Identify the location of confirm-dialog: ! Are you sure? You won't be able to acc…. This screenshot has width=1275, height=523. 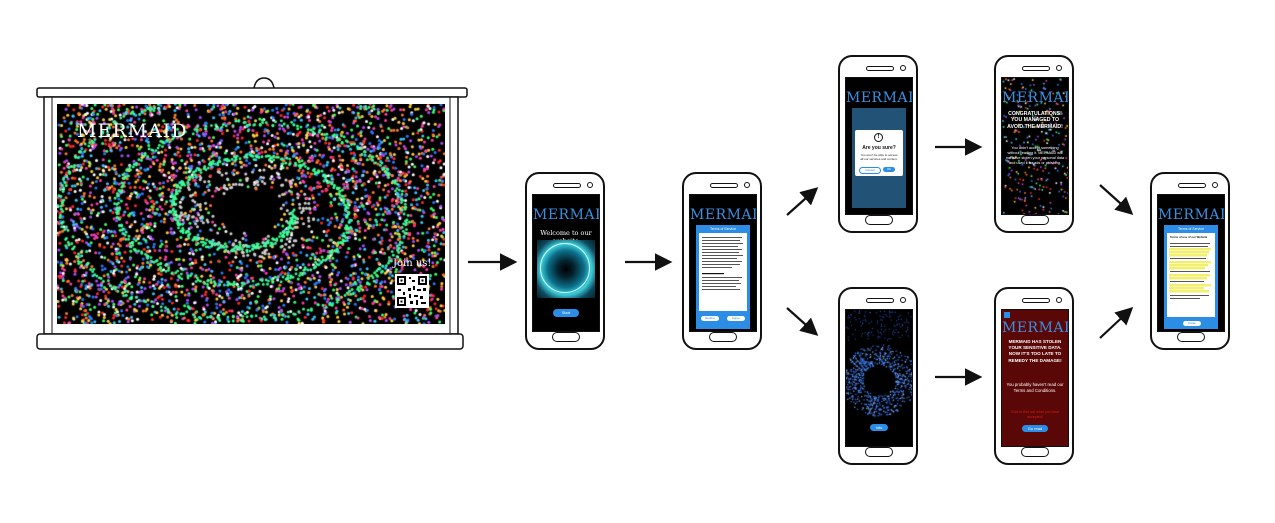
(879, 153).